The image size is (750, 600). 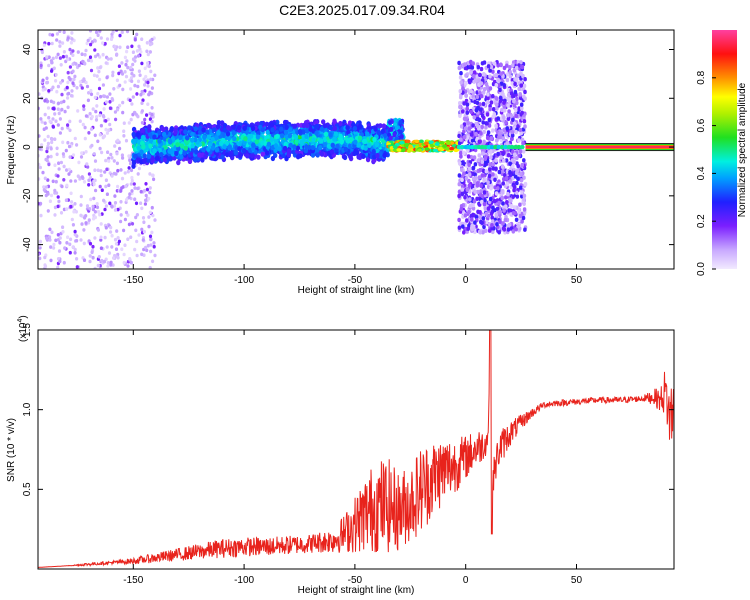 What do you see at coordinates (706, 173) in the screenshot?
I see `colorbar-ticks: 0.00.20.40.60.8` at bounding box center [706, 173].